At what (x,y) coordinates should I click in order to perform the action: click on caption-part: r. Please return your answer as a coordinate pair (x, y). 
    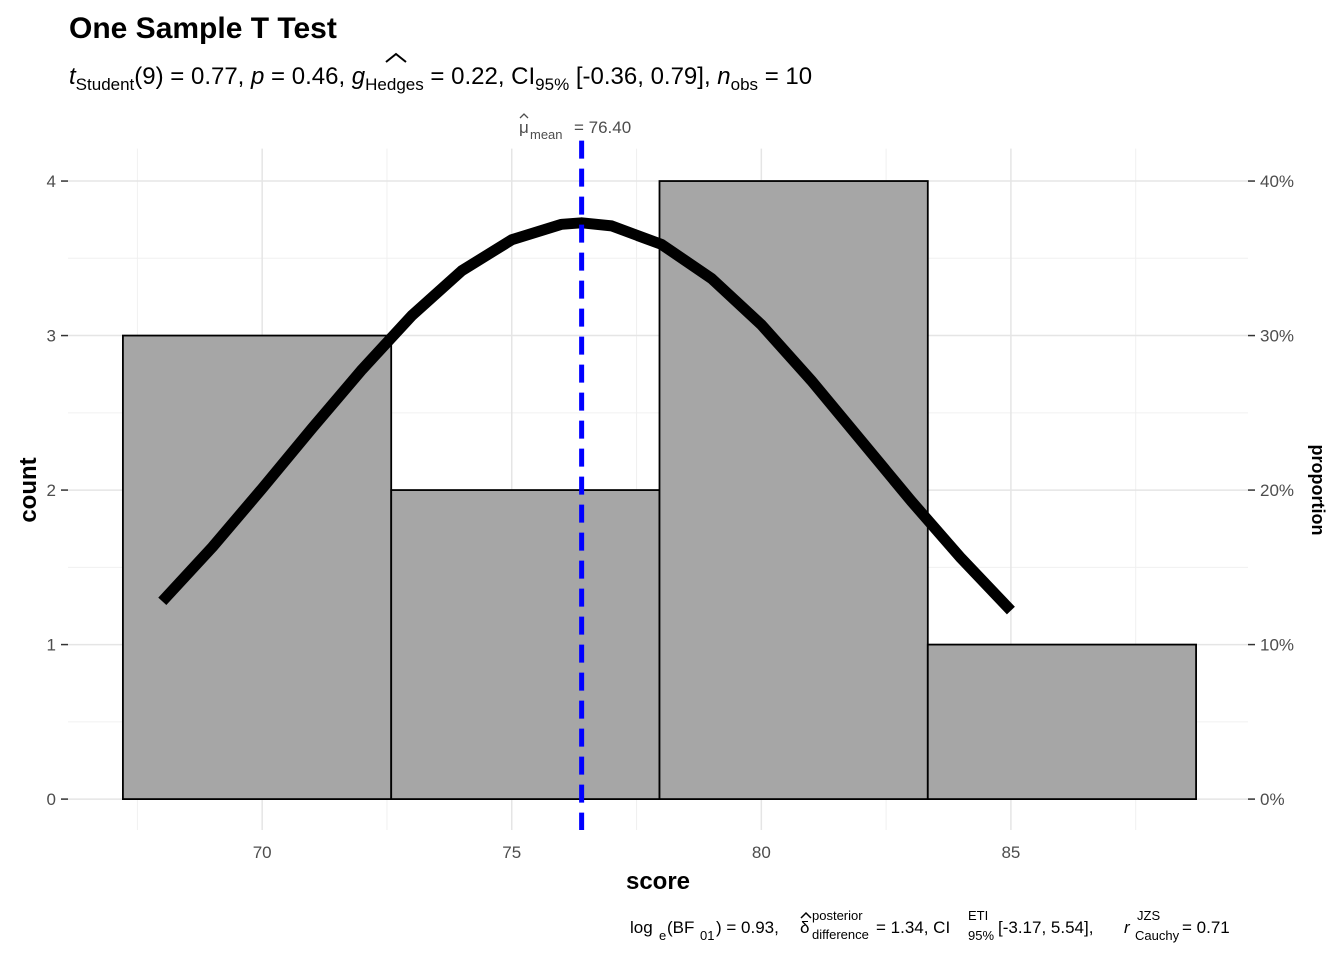
    Looking at the image, I should click on (1127, 927).